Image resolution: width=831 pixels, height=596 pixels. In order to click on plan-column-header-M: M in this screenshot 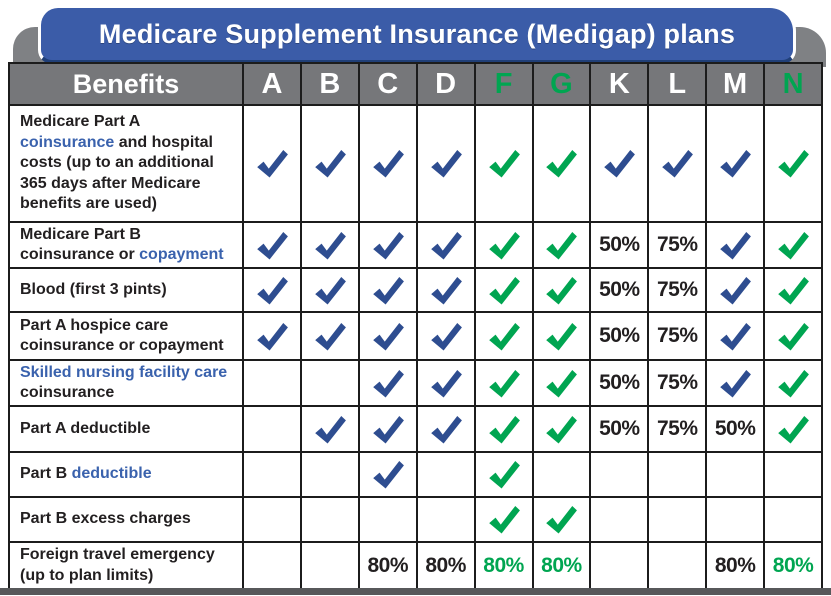, I will do `click(734, 84)`.